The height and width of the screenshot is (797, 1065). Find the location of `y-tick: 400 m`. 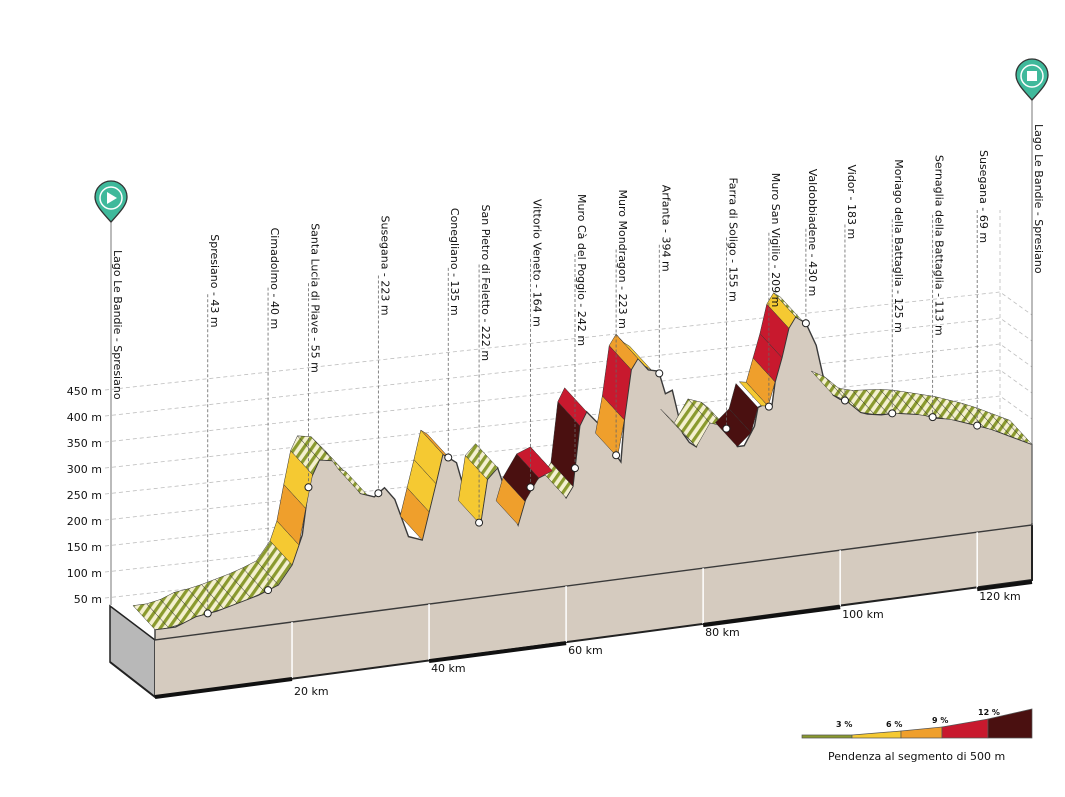

y-tick: 400 m is located at coordinates (84, 417).